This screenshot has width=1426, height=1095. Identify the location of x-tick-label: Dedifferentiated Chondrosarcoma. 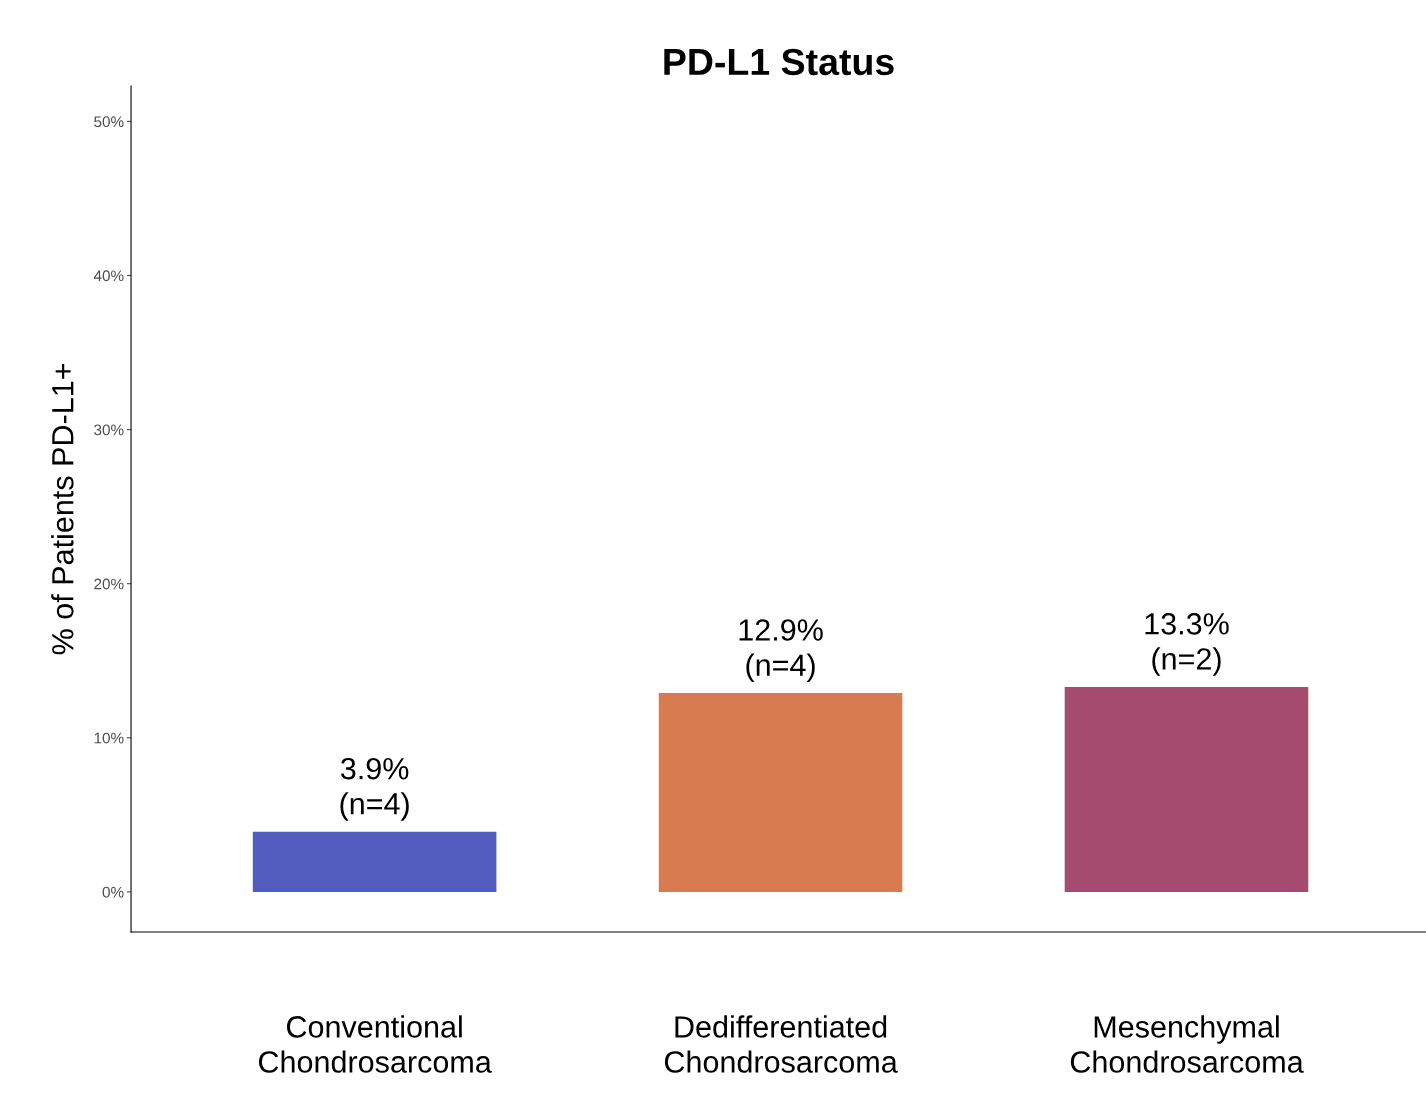
(781, 1044).